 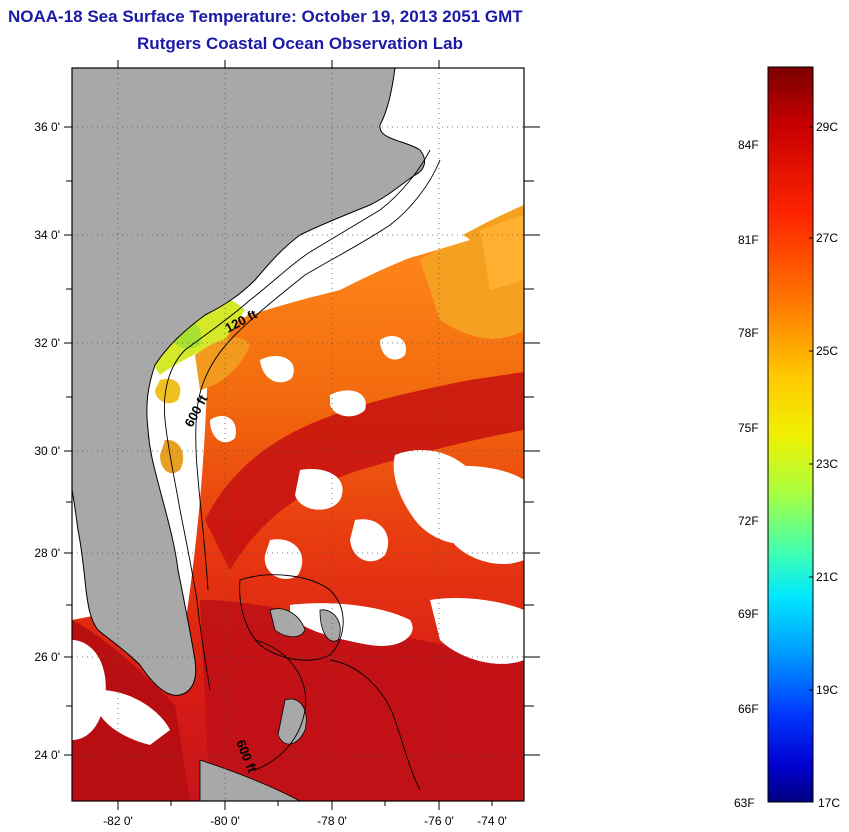 What do you see at coordinates (47, 451) in the screenshot?
I see `lat-label: 30 0'` at bounding box center [47, 451].